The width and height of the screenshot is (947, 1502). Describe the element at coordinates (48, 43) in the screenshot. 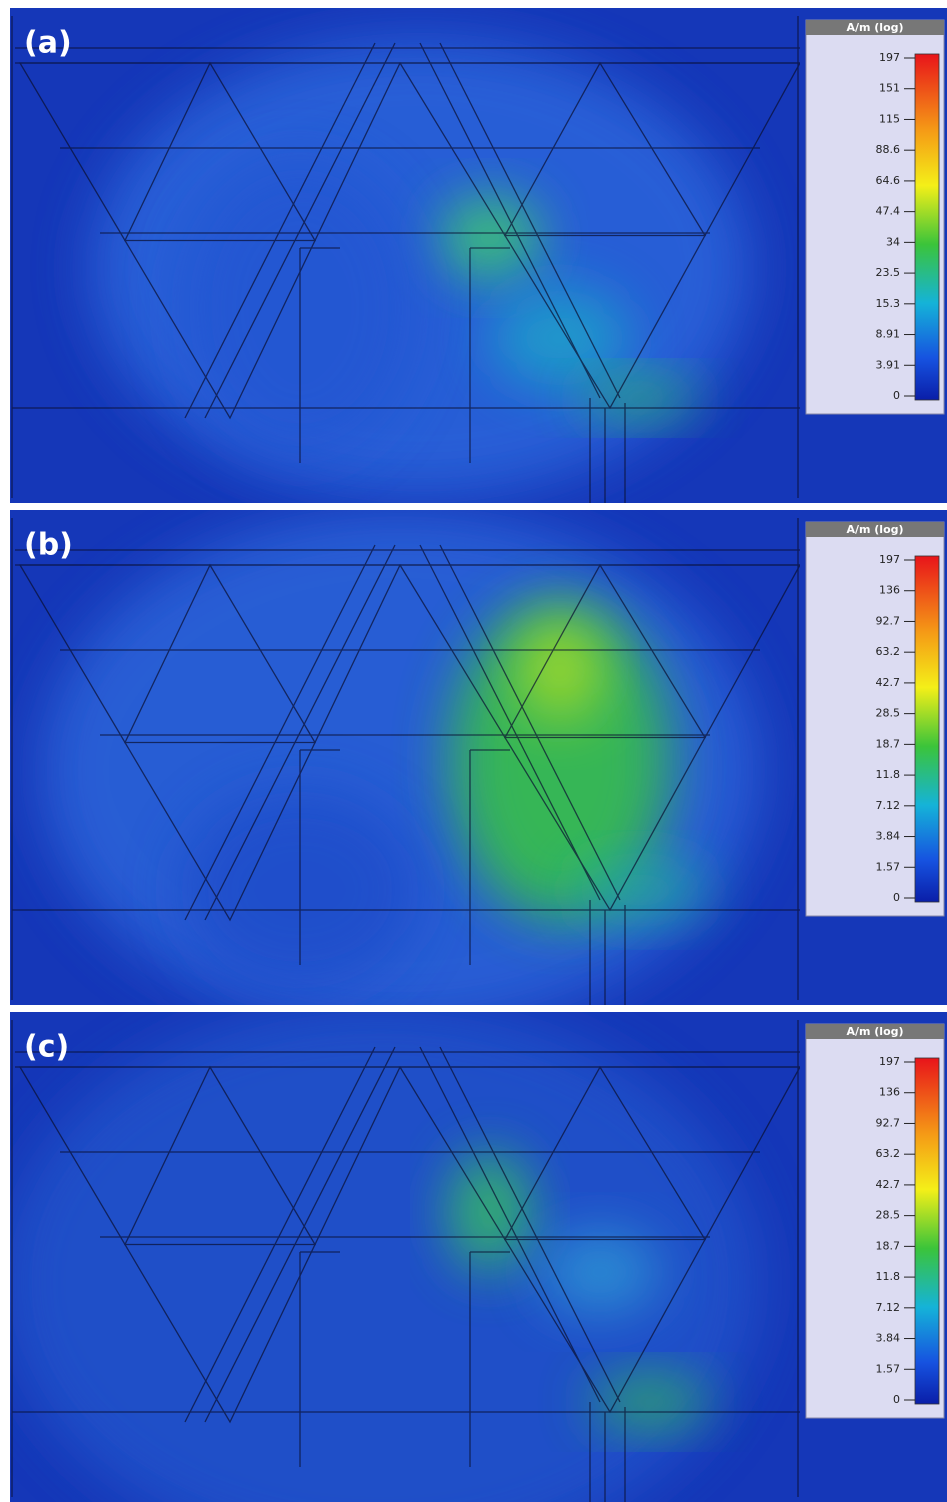

I see `panel-label: (a)` at that location.